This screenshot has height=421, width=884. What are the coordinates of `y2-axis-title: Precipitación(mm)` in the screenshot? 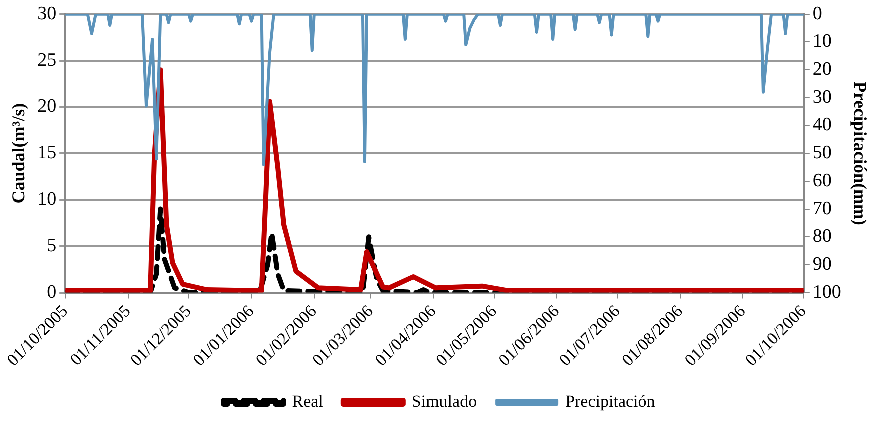 It's located at (860, 154).